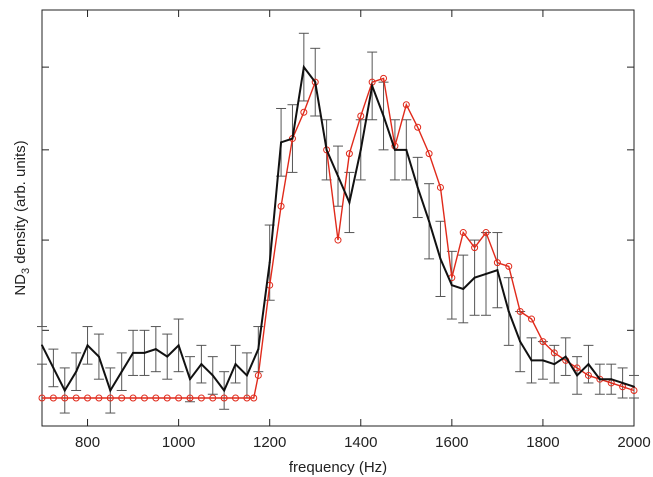 This screenshot has height=477, width=653. I want to click on x-tick-label-1400: 1400, so click(360, 442).